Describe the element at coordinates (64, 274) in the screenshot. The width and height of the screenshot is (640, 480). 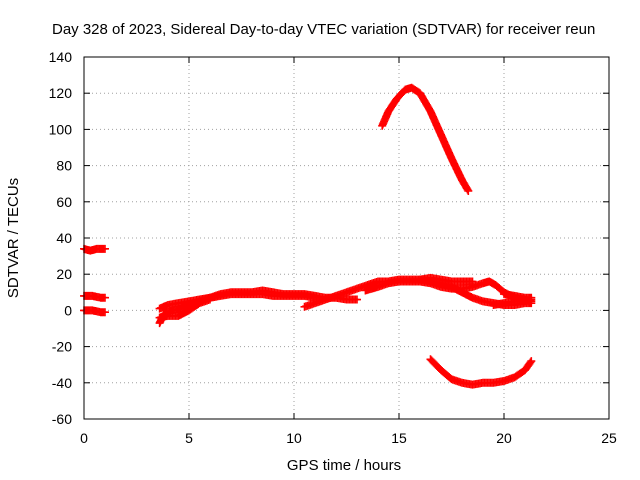
I see `y-tick-label: 20` at that location.